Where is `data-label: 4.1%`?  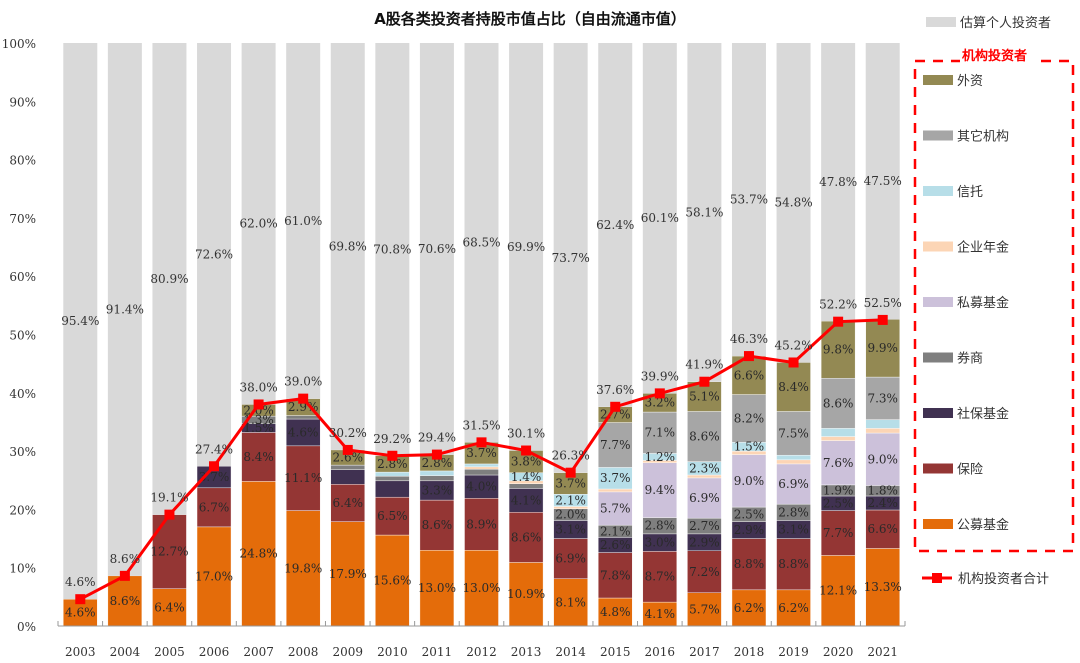
data-label: 4.1% is located at coordinates (660, 614).